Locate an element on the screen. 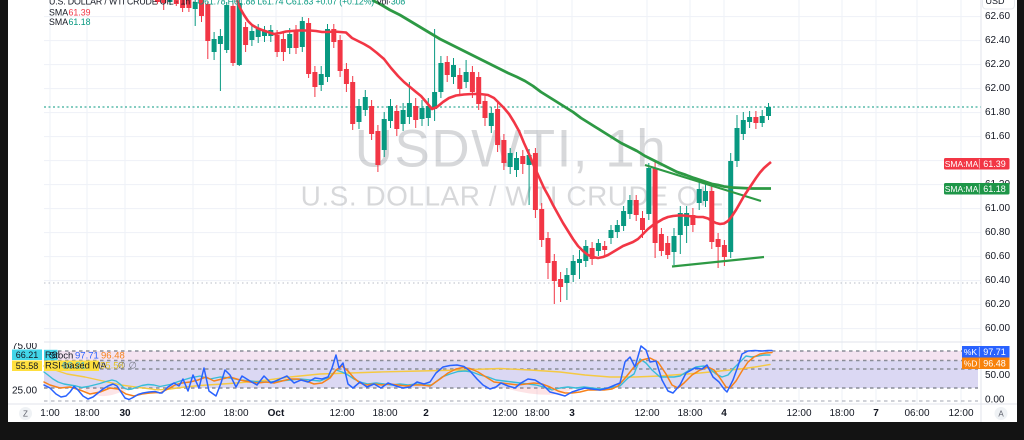  svg-text: 62.60 is located at coordinates (997, 16).